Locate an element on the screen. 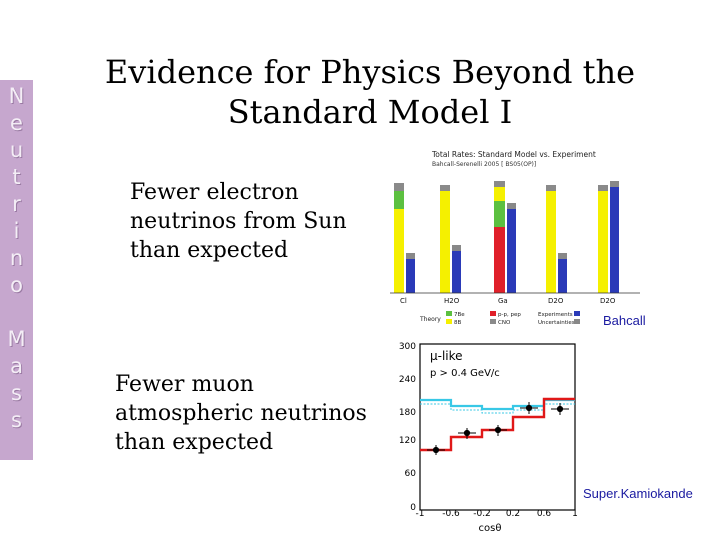 This screenshot has width=720, height=540. x-axis-label: cosθ is located at coordinates (490, 528).